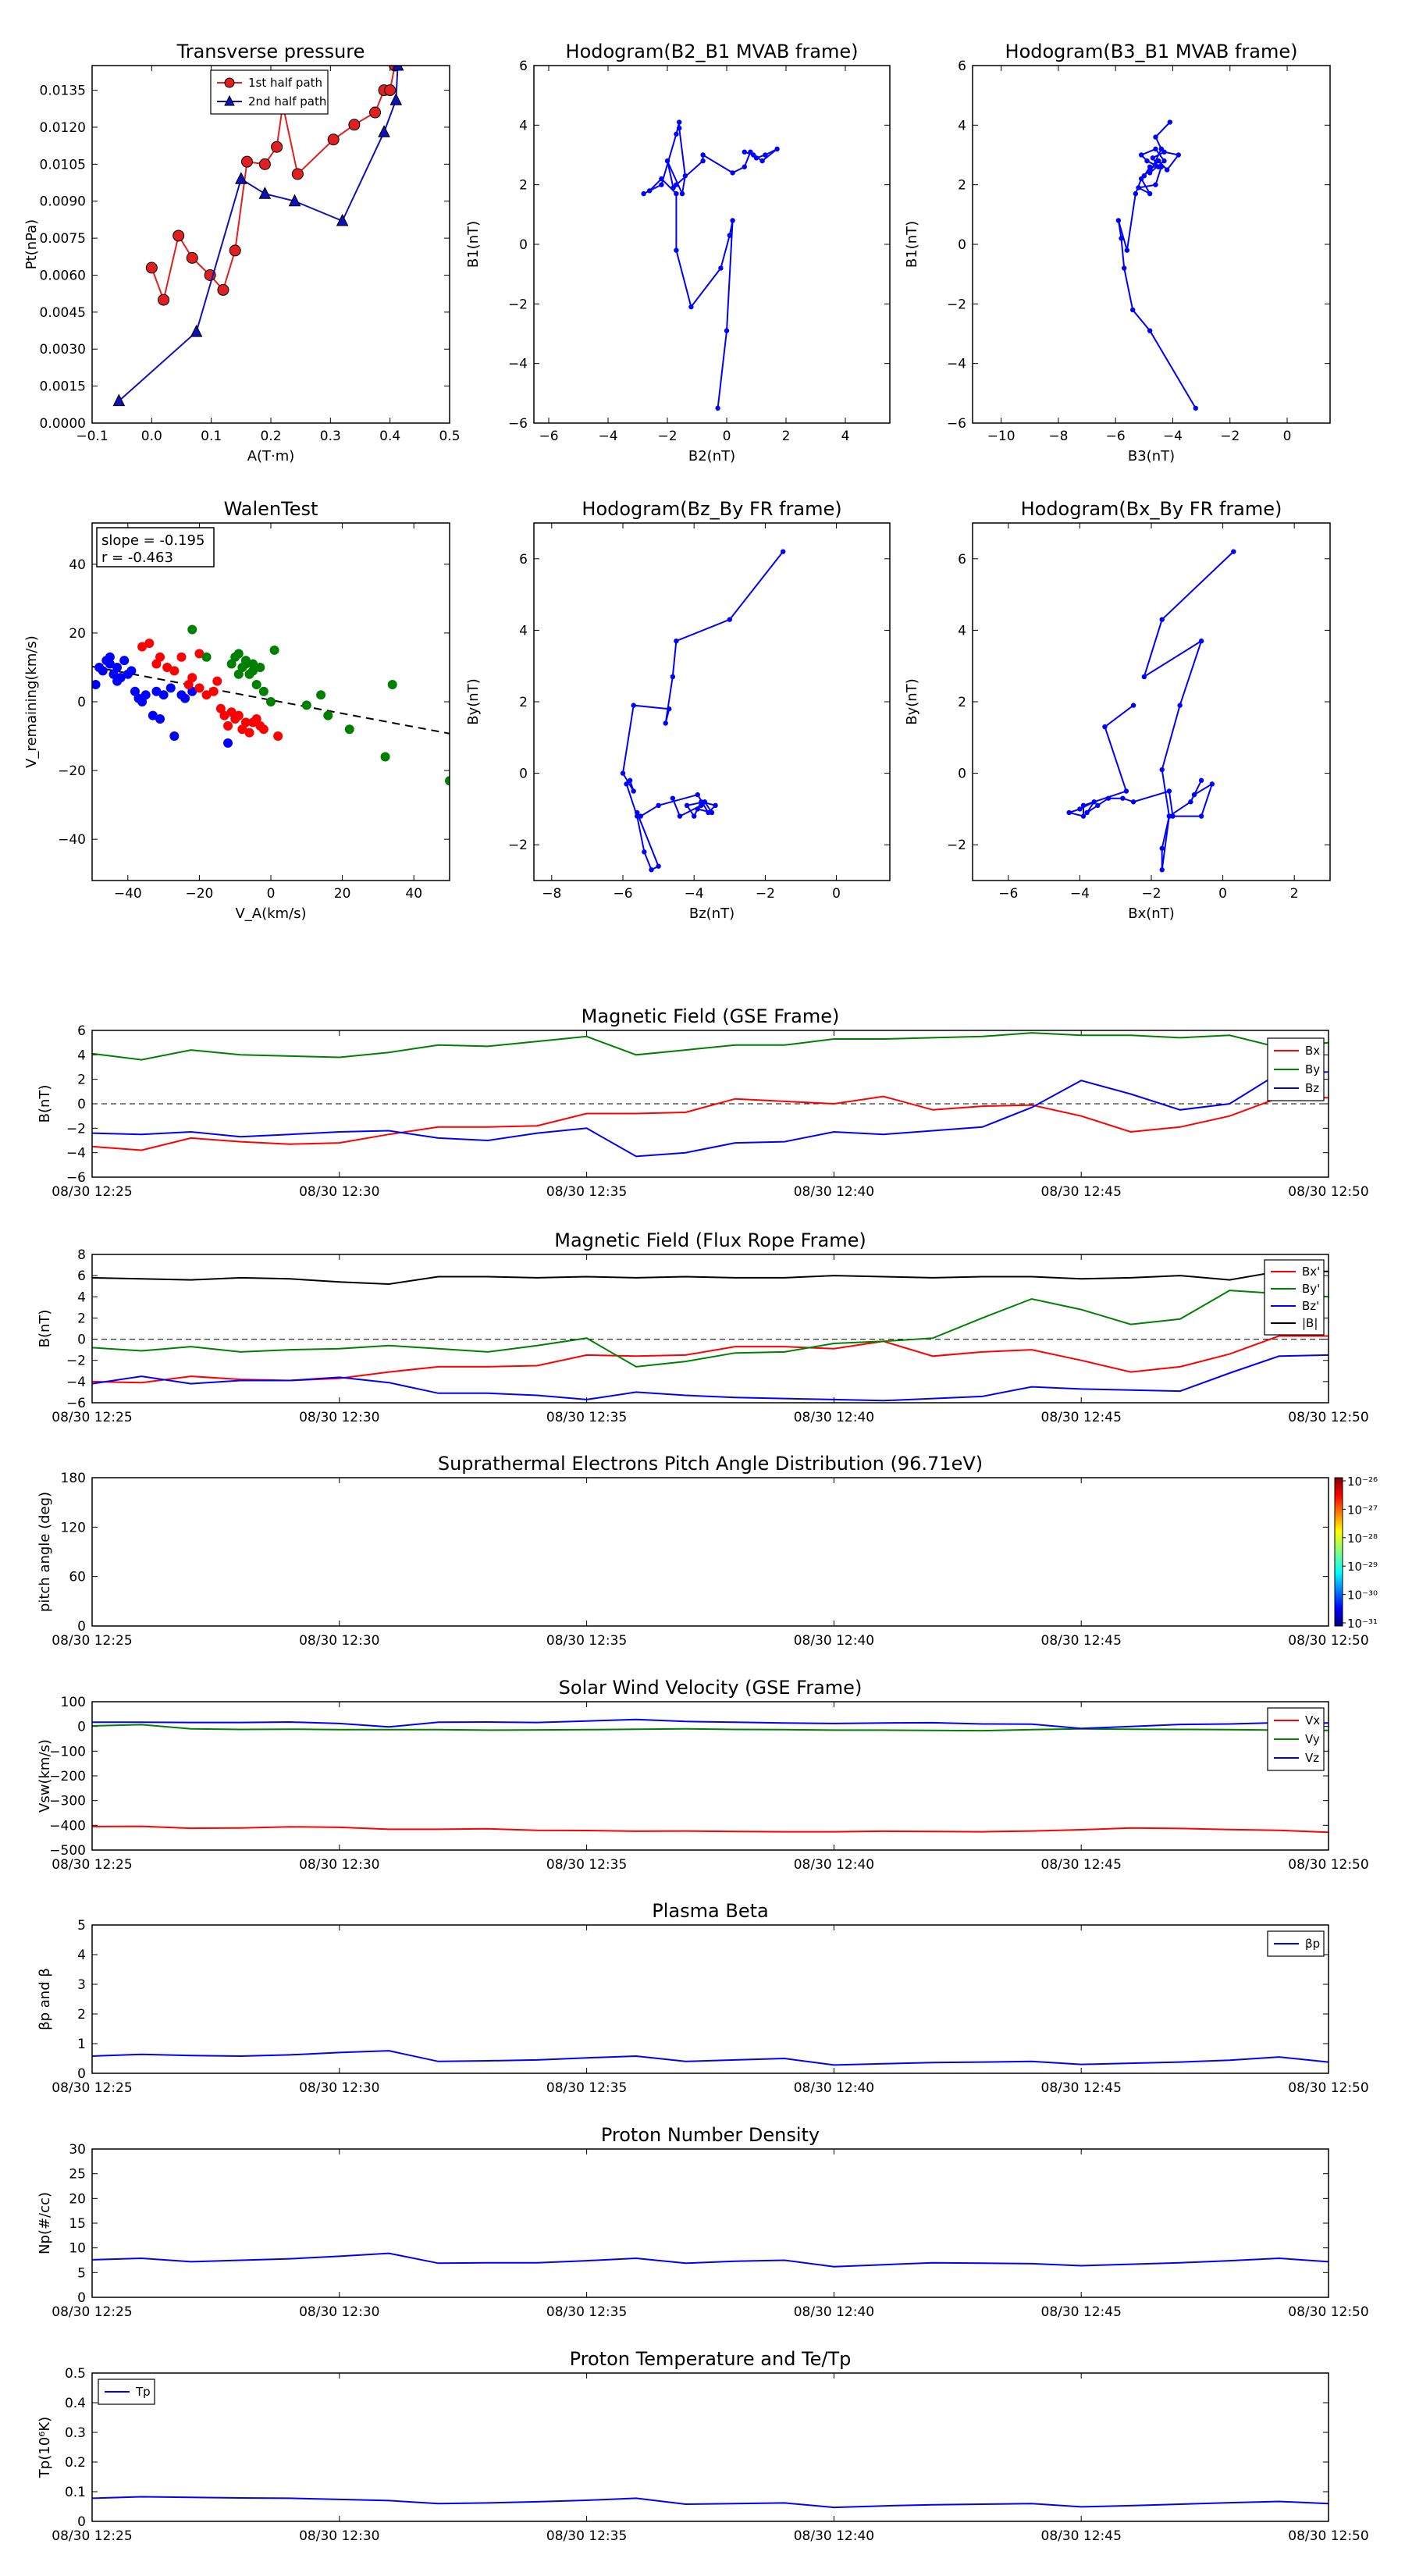 The height and width of the screenshot is (2576, 1405). I want to click on x-tick-label: 0.1, so click(211, 436).